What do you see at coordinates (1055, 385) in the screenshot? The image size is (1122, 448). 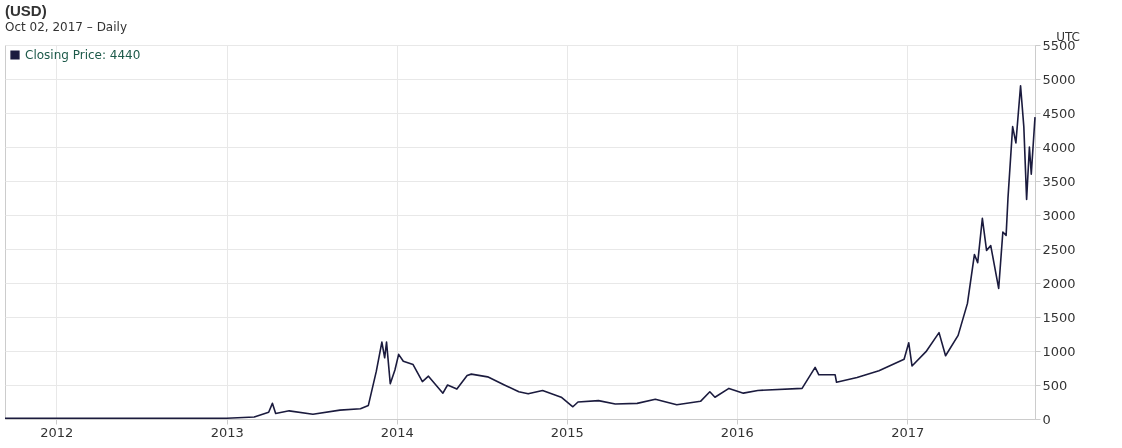 I see `y-tick-label: 500` at bounding box center [1055, 385].